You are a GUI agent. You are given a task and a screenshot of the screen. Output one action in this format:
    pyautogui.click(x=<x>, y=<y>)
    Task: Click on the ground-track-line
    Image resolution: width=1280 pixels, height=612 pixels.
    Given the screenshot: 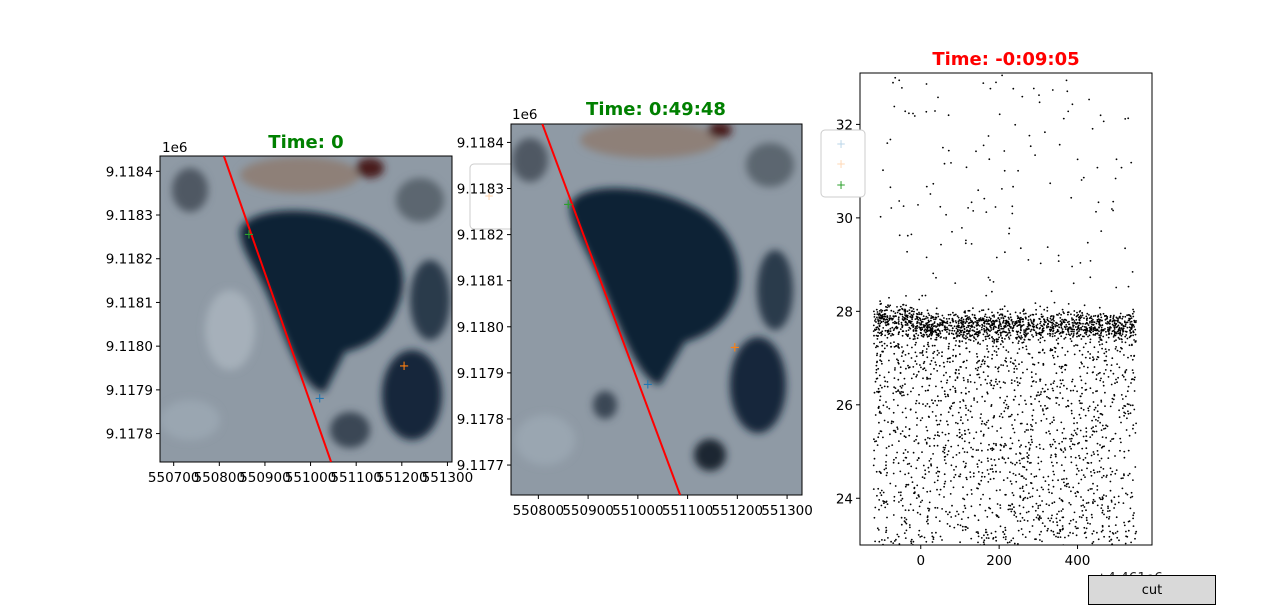 What is the action you would take?
    pyautogui.click(x=277, y=309)
    